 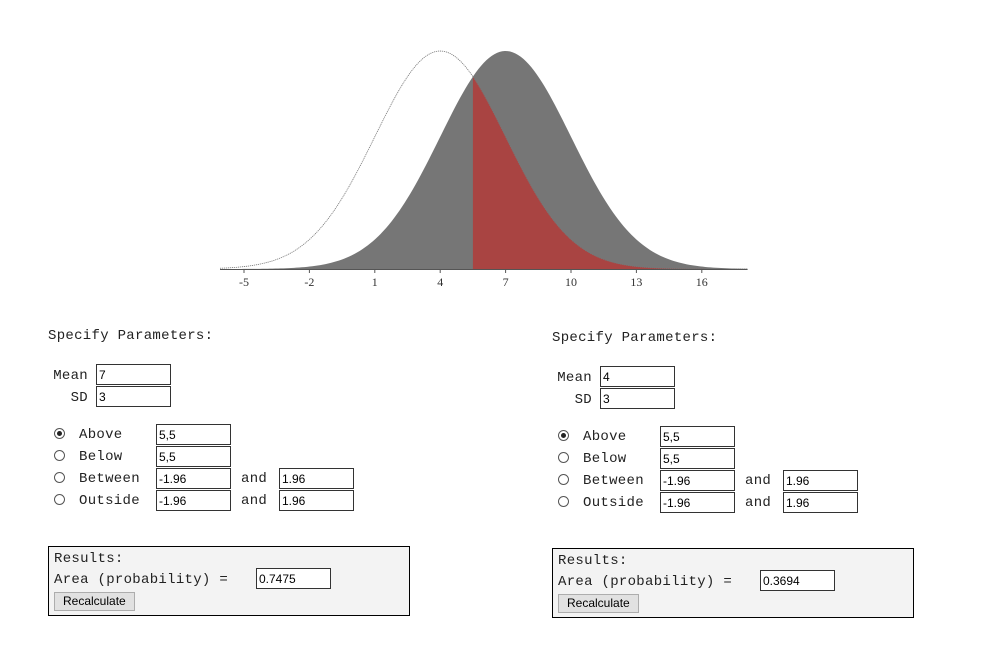 What do you see at coordinates (440, 282) in the screenshot?
I see `x-tick-label: 4` at bounding box center [440, 282].